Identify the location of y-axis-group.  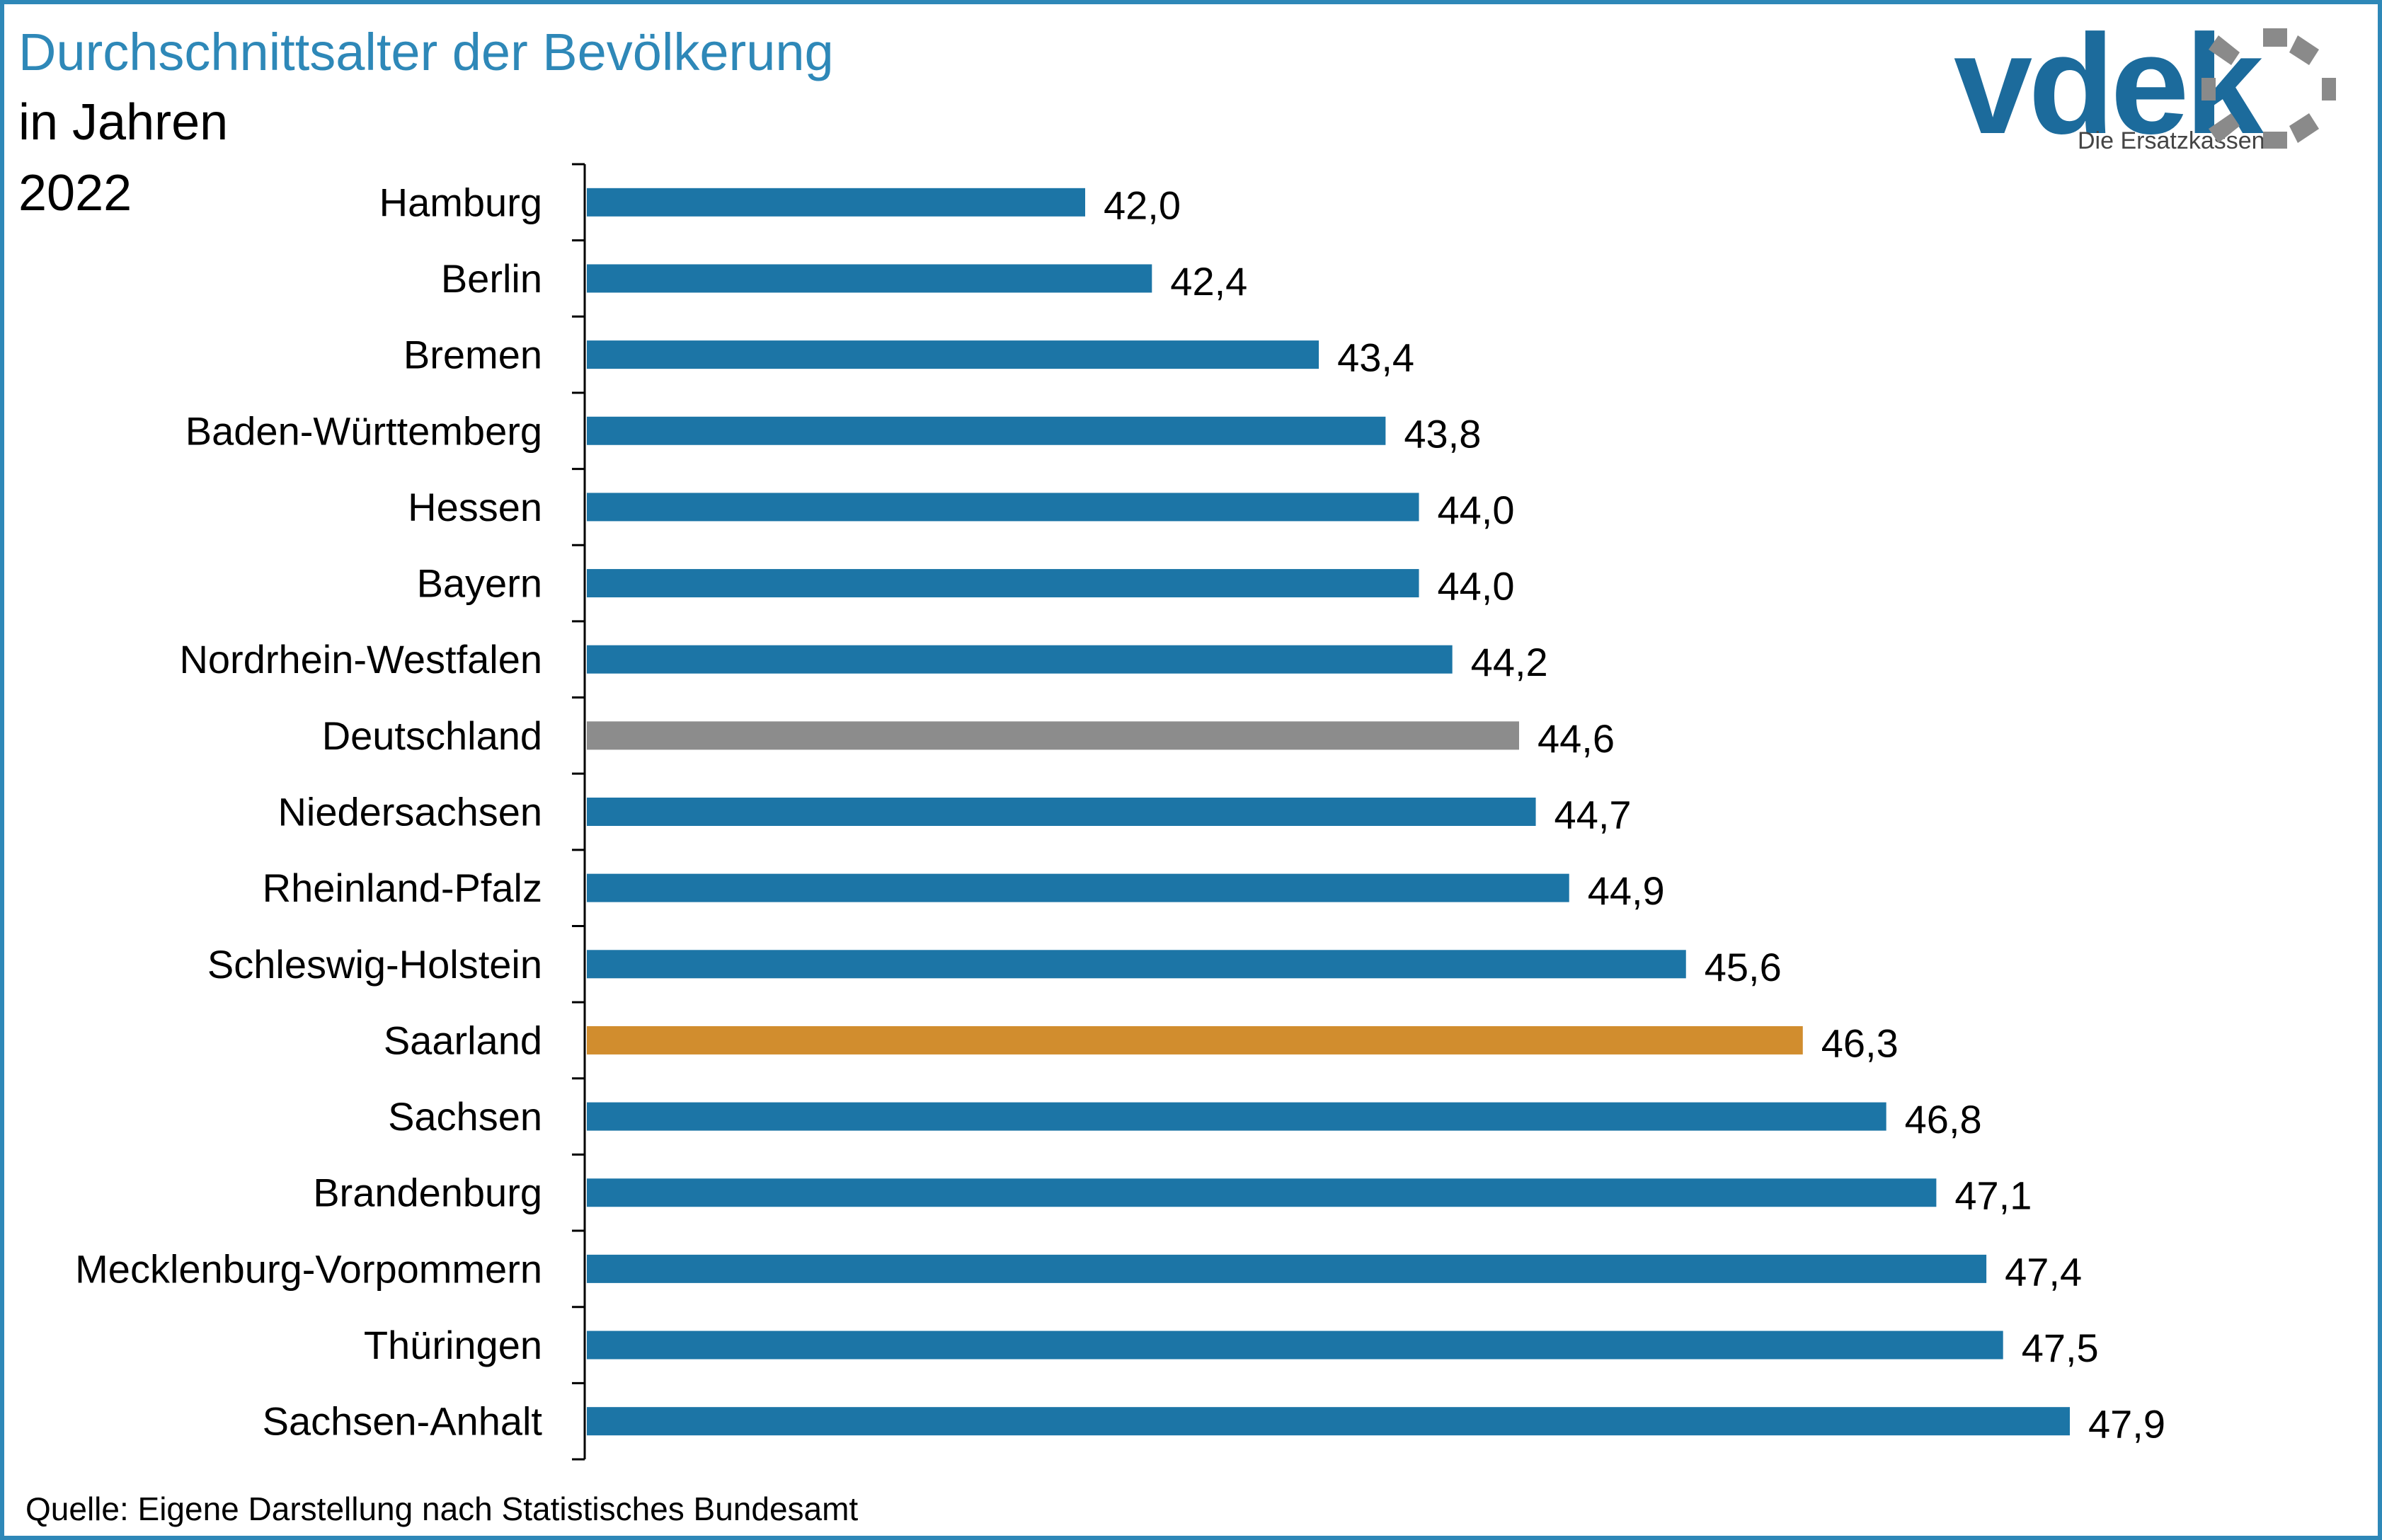
(579, 812).